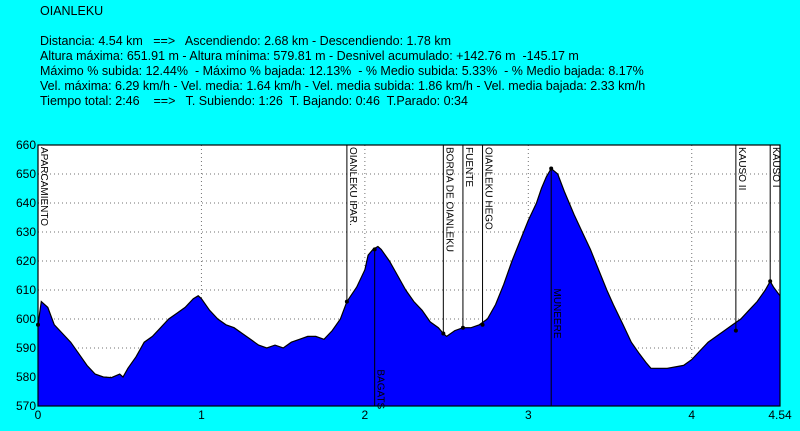 The image size is (800, 431). I want to click on y-tick-label: 610, so click(26, 290).